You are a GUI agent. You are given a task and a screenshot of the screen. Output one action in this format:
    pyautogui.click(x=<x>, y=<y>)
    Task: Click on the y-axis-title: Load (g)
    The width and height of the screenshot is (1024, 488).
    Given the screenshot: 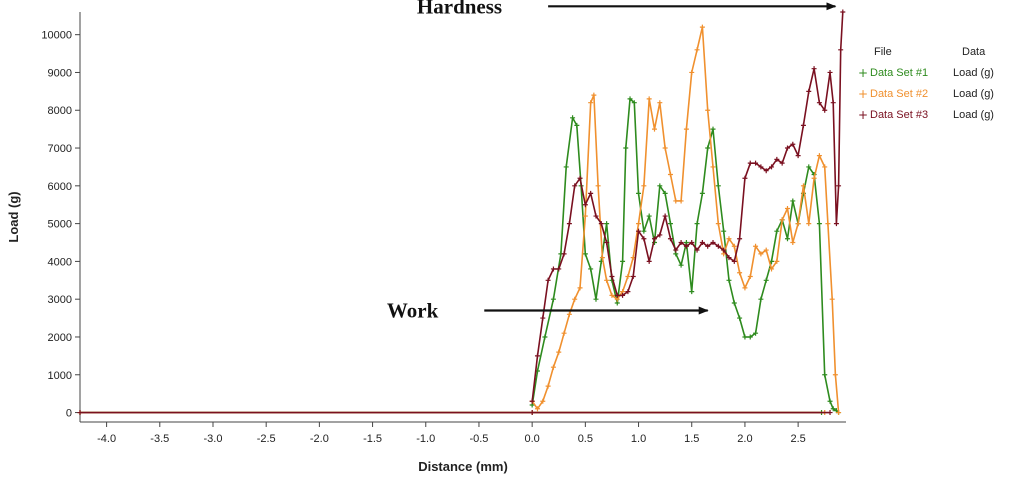 What is the action you would take?
    pyautogui.click(x=13, y=216)
    